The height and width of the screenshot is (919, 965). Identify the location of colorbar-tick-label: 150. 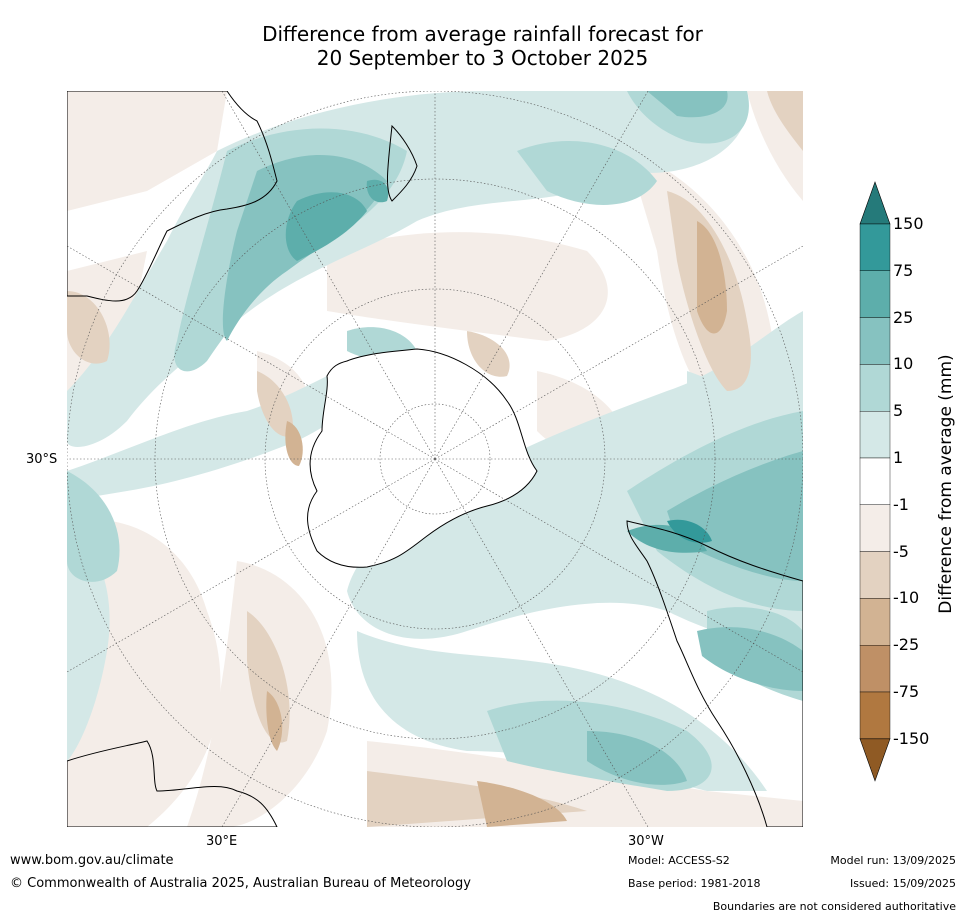
(908, 223).